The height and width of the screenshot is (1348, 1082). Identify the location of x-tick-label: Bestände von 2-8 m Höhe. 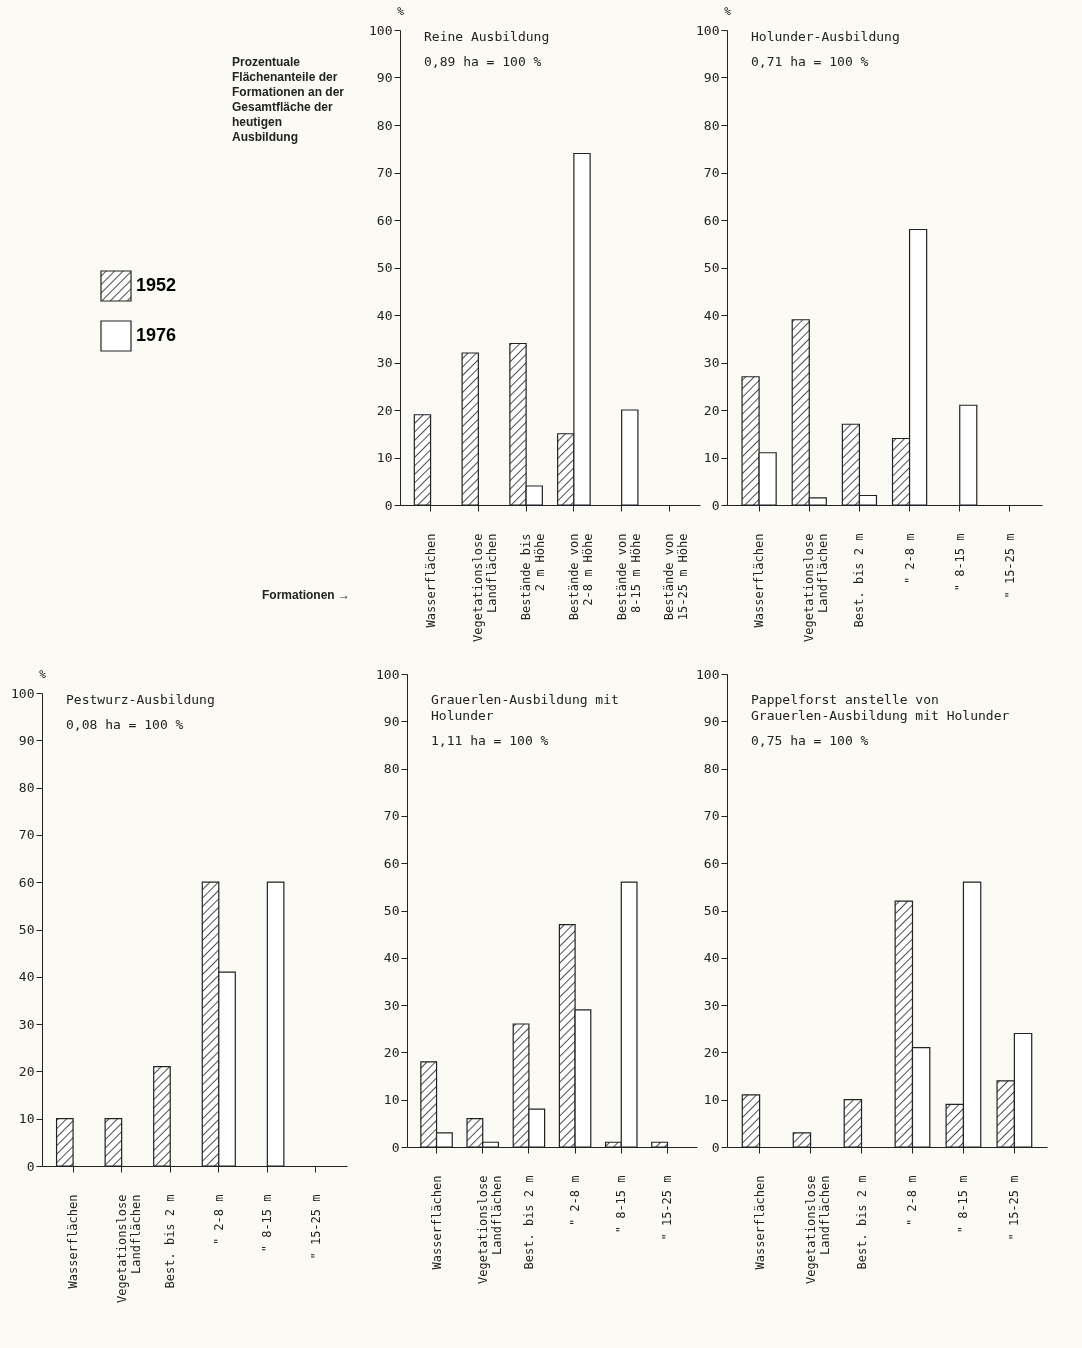
(580, 577).